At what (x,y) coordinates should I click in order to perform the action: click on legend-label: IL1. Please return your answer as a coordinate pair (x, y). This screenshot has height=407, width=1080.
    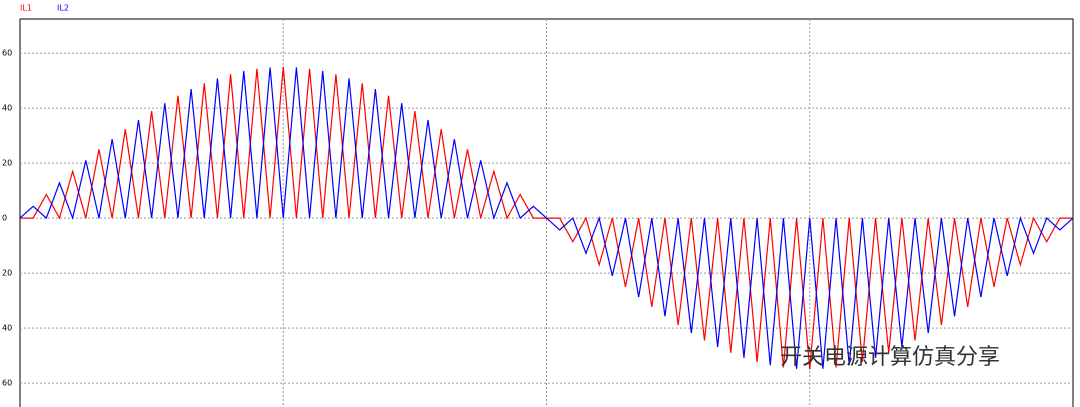
    Looking at the image, I should click on (26, 8).